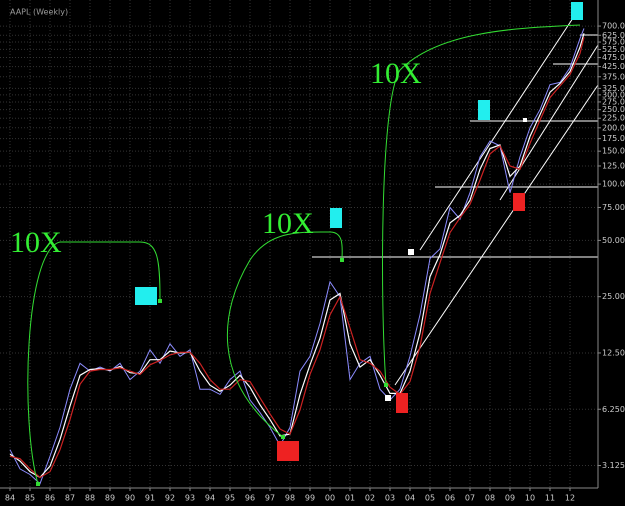  I want to click on x-tick-label: 05, so click(430, 498).